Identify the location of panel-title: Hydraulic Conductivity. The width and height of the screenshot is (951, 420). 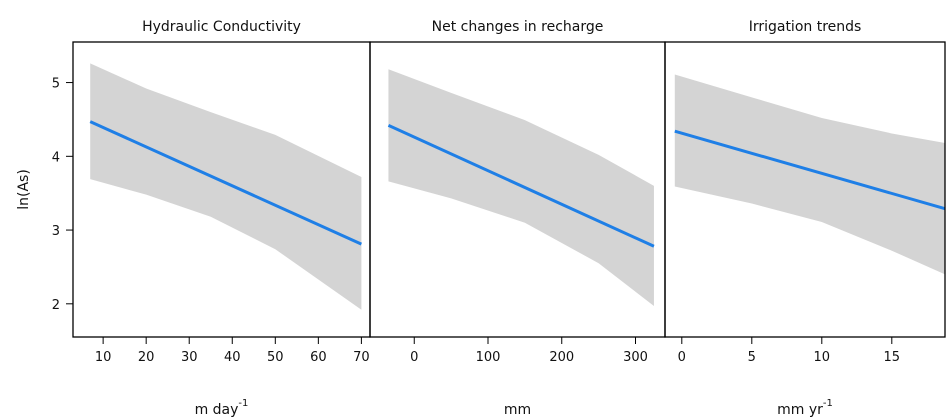
(221, 27).